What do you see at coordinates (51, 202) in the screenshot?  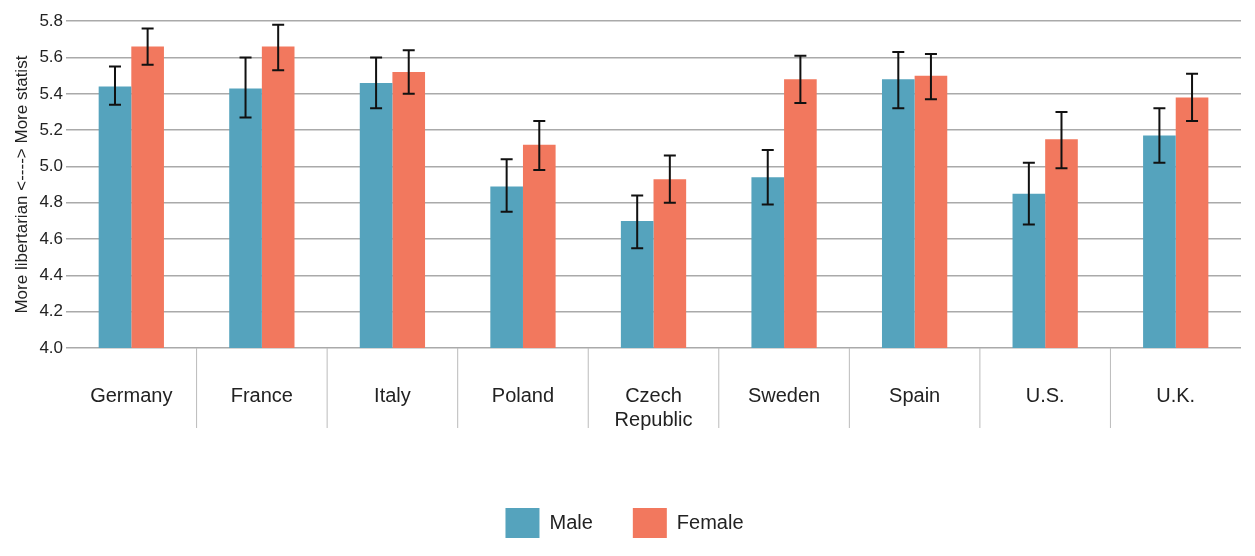 I see `y-tick-label: 4.8` at bounding box center [51, 202].